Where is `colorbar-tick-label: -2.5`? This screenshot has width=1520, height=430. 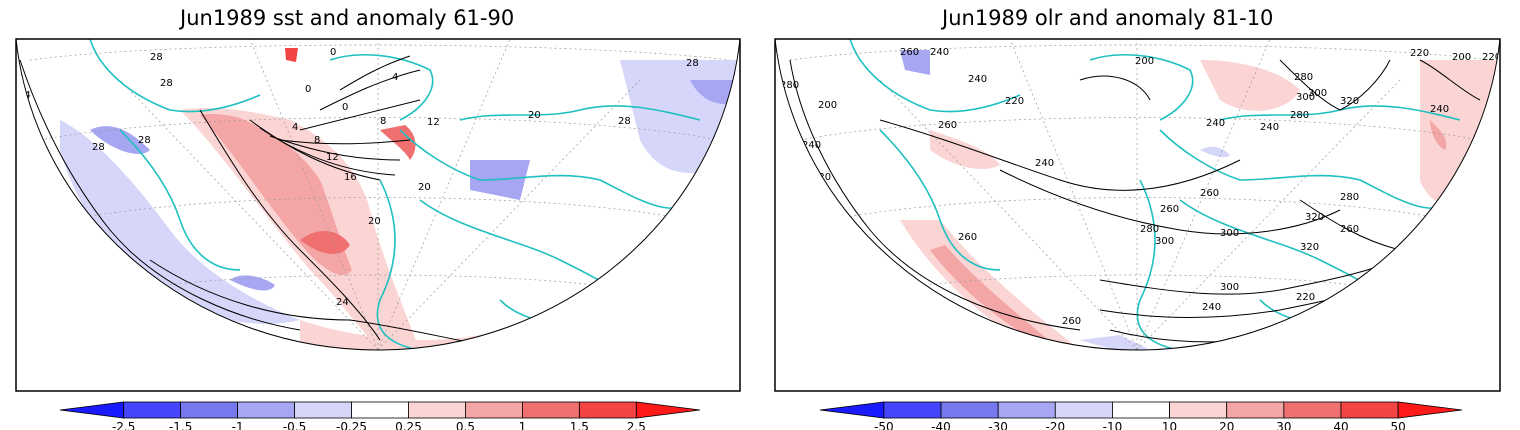
colorbar-tick-label: -2.5 is located at coordinates (123, 425).